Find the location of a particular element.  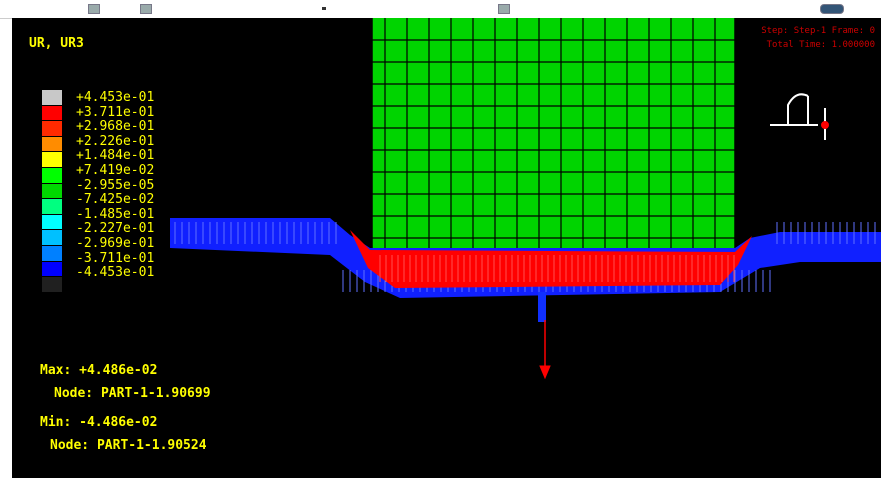

max-node: Node: PART-1-1.90699 is located at coordinates (132, 393).